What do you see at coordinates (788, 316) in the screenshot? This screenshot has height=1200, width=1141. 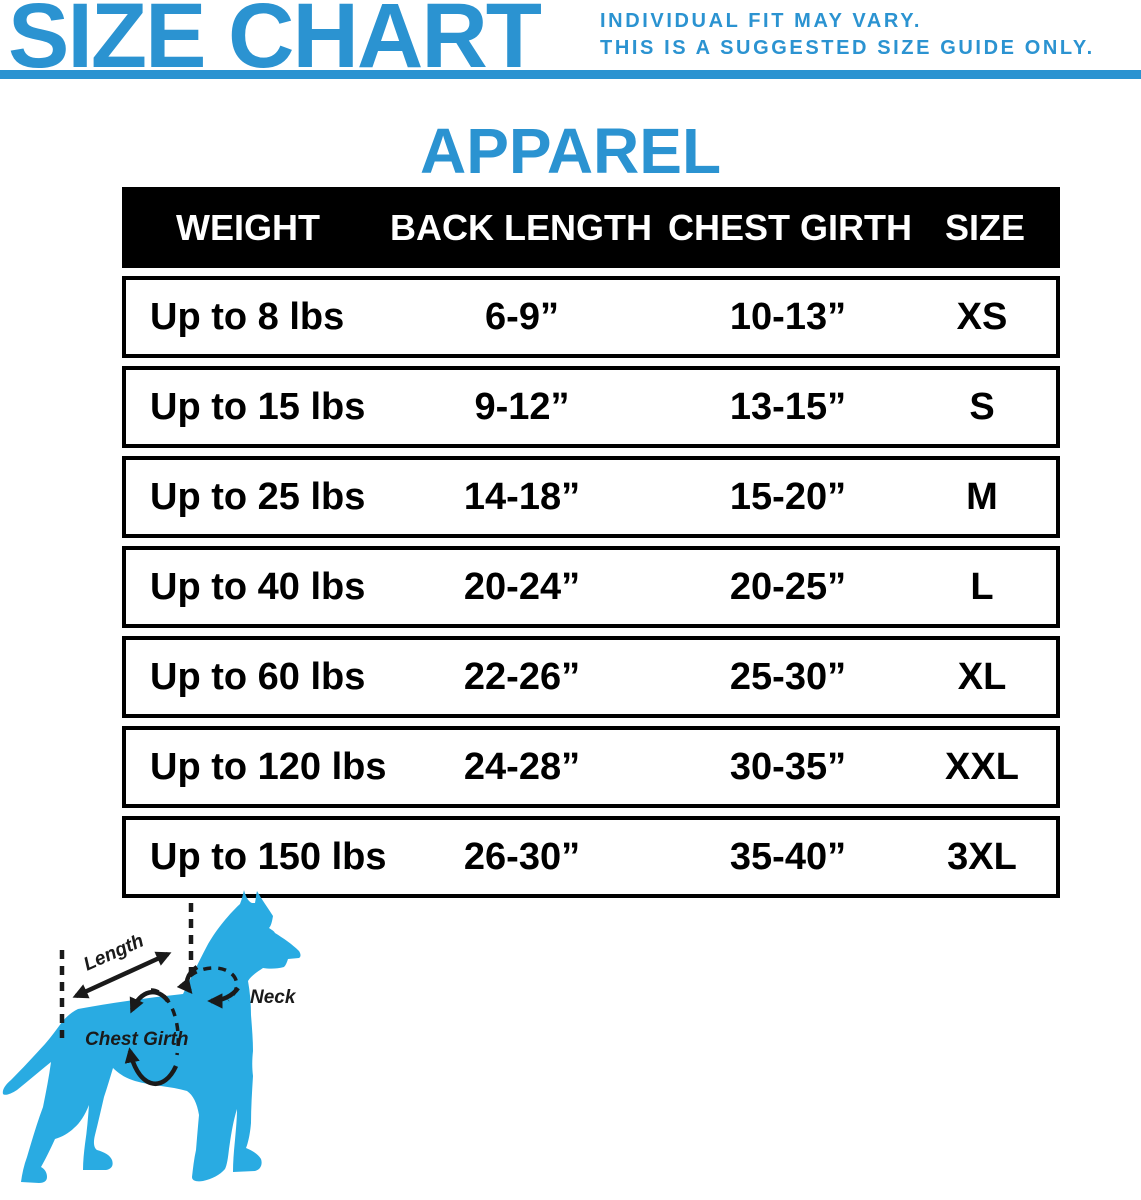 I see `chest-girth-cell: 10-13”` at bounding box center [788, 316].